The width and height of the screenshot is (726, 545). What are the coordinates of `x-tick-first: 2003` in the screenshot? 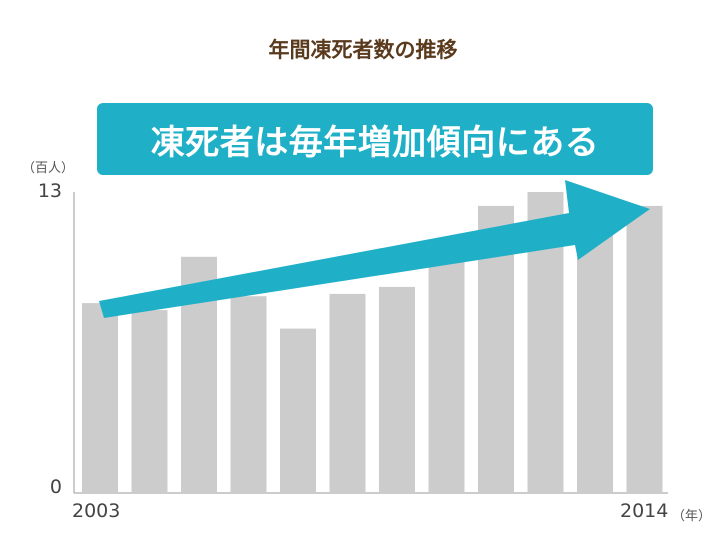 It's located at (96, 511).